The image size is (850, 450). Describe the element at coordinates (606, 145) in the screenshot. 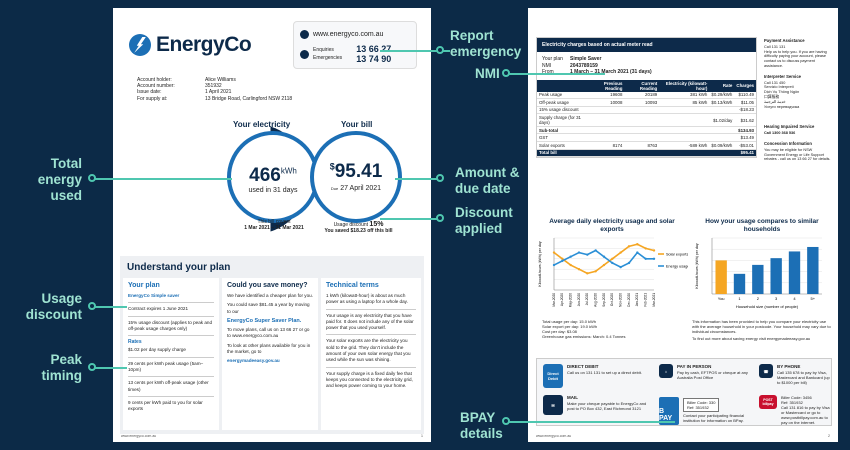

I see `charges-cell: 8174` at that location.